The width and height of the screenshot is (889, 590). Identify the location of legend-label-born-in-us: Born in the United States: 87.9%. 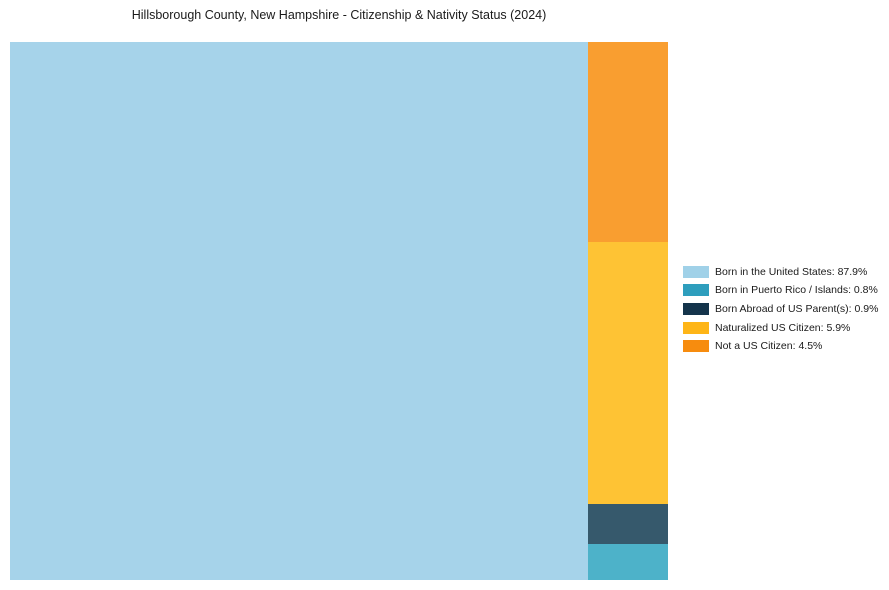
(791, 271).